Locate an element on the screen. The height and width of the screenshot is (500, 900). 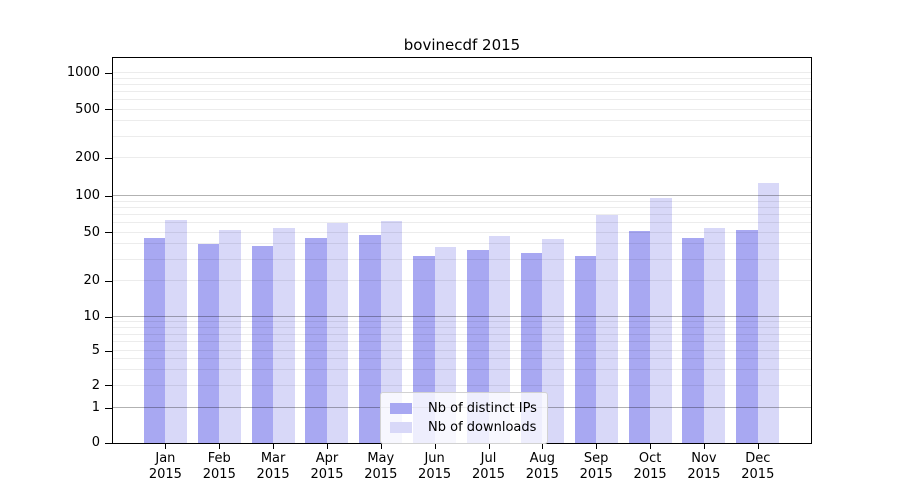
bar-ips-feb is located at coordinates (208, 343).